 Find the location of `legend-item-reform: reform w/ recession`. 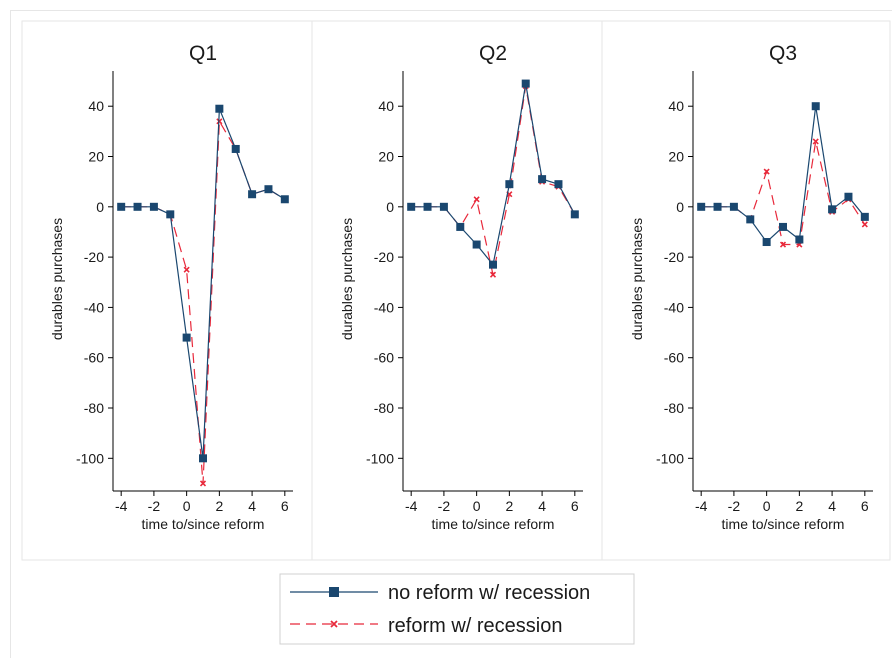

legend-item-reform: reform w/ recession is located at coordinates (426, 626).